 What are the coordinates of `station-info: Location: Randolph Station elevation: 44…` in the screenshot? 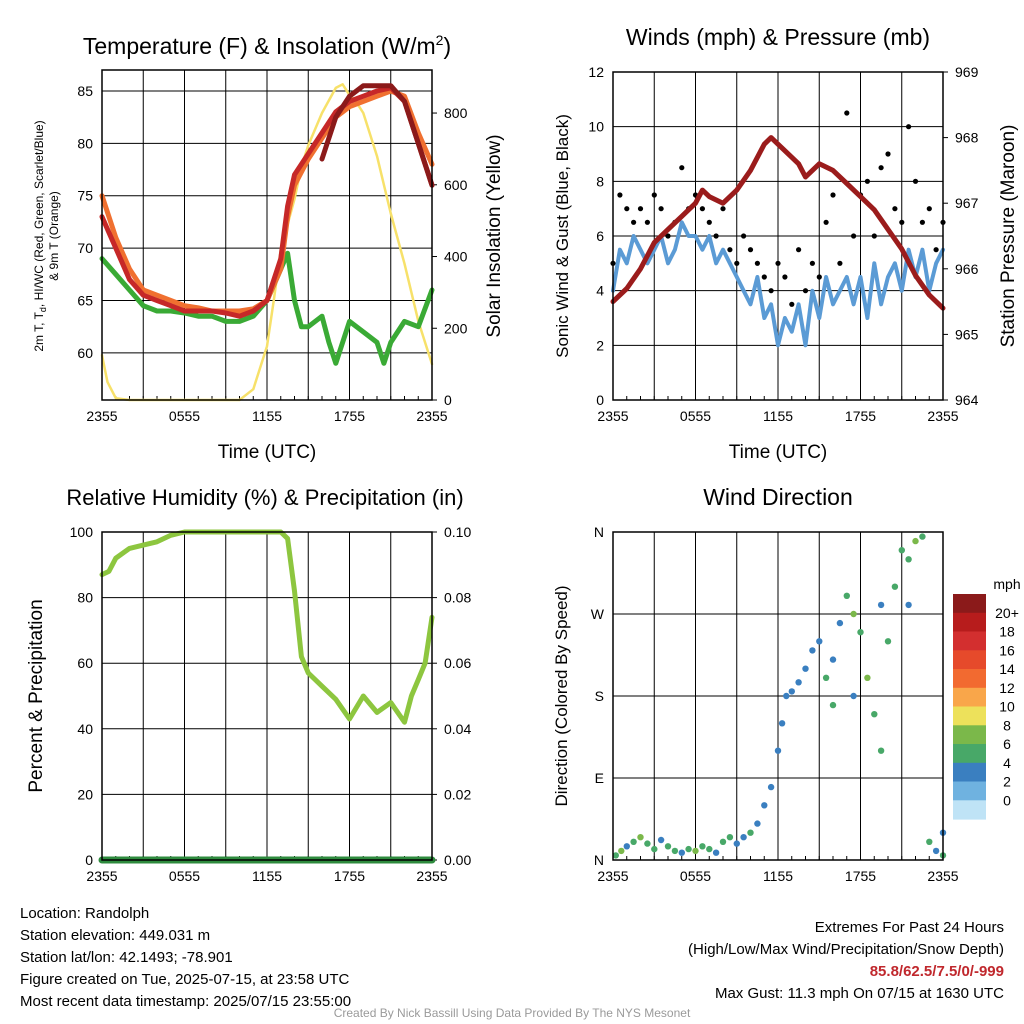 It's located at (185, 958).